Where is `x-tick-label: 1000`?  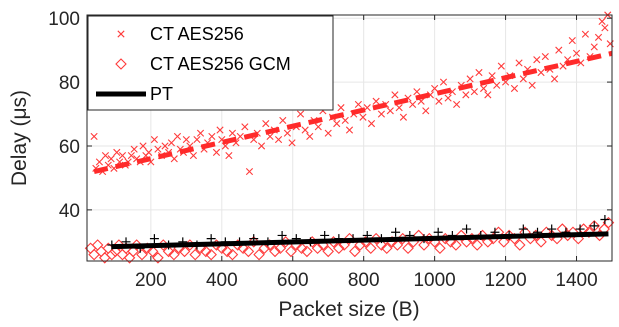
x-tick-label: 1000 is located at coordinates (434, 280).